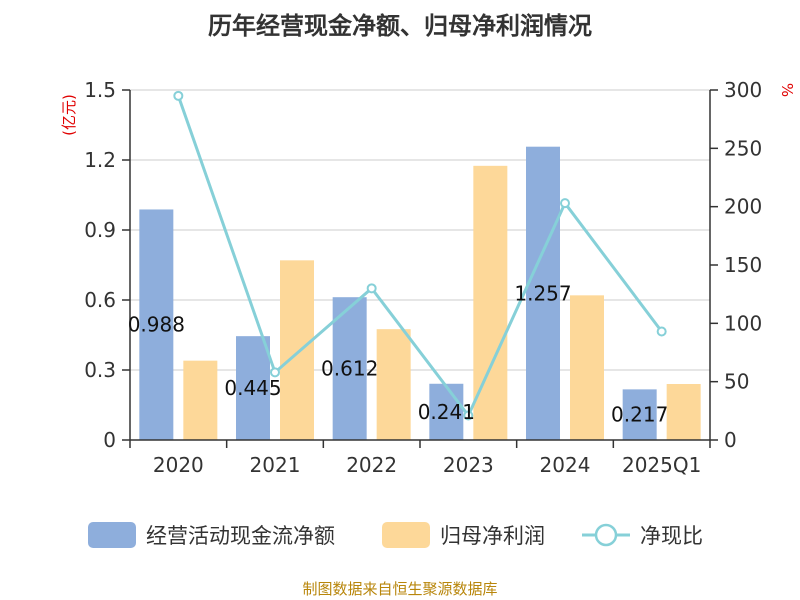  I want to click on source-note: 制图数据来自恒生聚源数据库, so click(400, 589).